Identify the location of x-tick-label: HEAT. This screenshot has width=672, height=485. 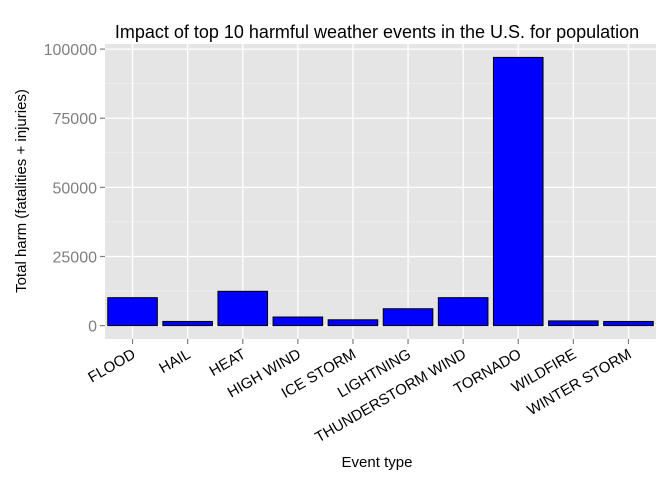
(228, 363).